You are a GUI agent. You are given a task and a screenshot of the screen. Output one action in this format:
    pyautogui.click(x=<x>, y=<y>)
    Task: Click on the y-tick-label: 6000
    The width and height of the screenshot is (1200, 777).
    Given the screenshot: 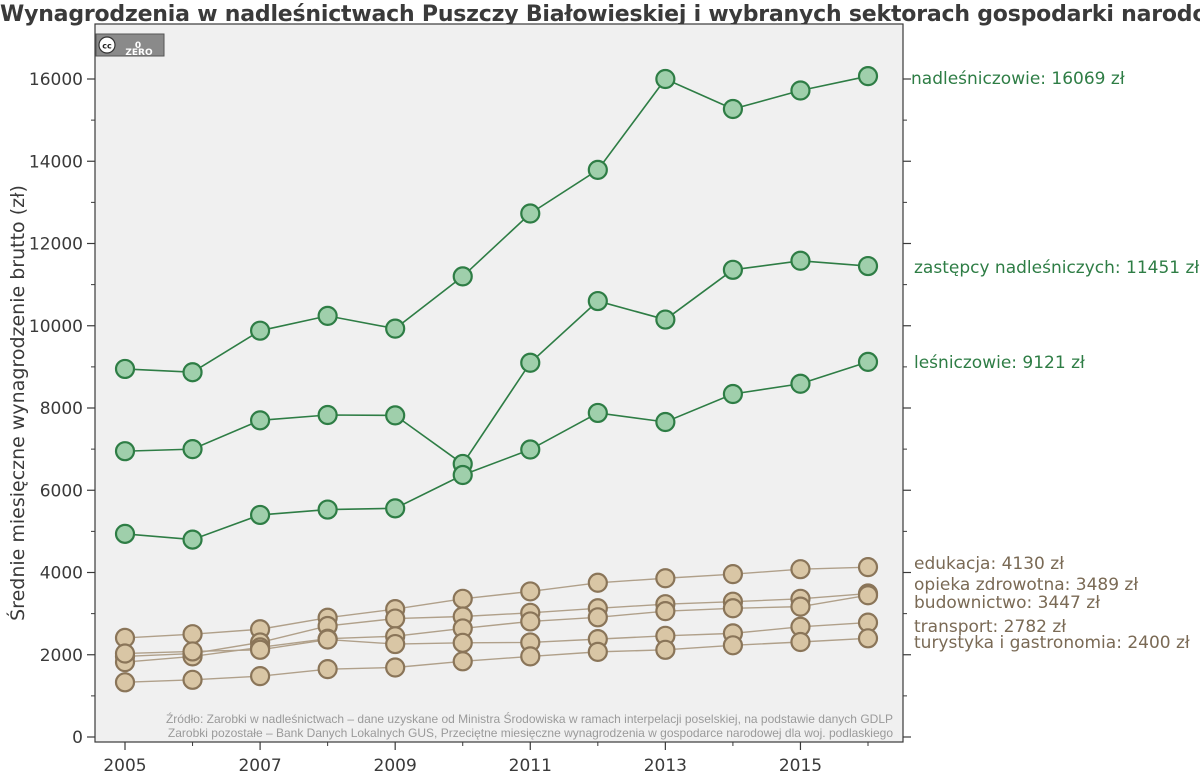 What is the action you would take?
    pyautogui.click(x=61, y=491)
    